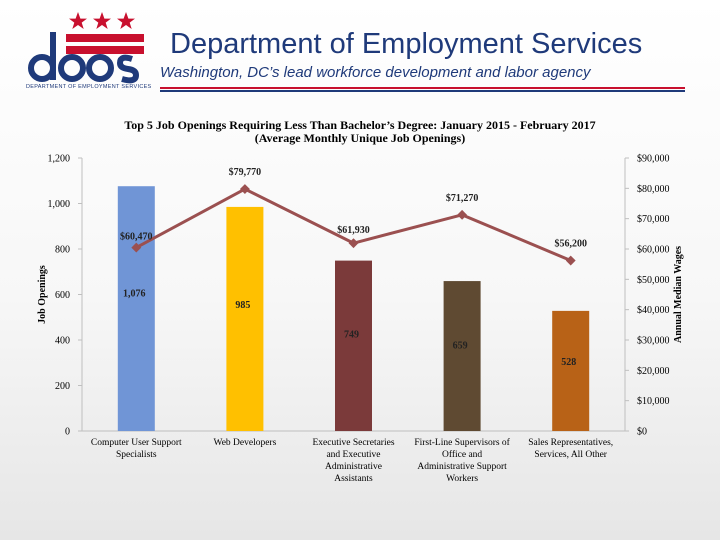  Describe the element at coordinates (62, 386) in the screenshot. I see `y-tick-label-left: 200` at that location.